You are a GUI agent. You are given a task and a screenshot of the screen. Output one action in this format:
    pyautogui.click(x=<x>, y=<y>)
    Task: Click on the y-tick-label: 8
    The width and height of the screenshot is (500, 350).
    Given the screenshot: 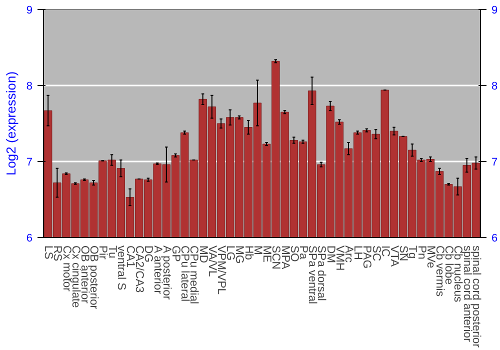 What is the action you would take?
    pyautogui.click(x=29, y=86)
    